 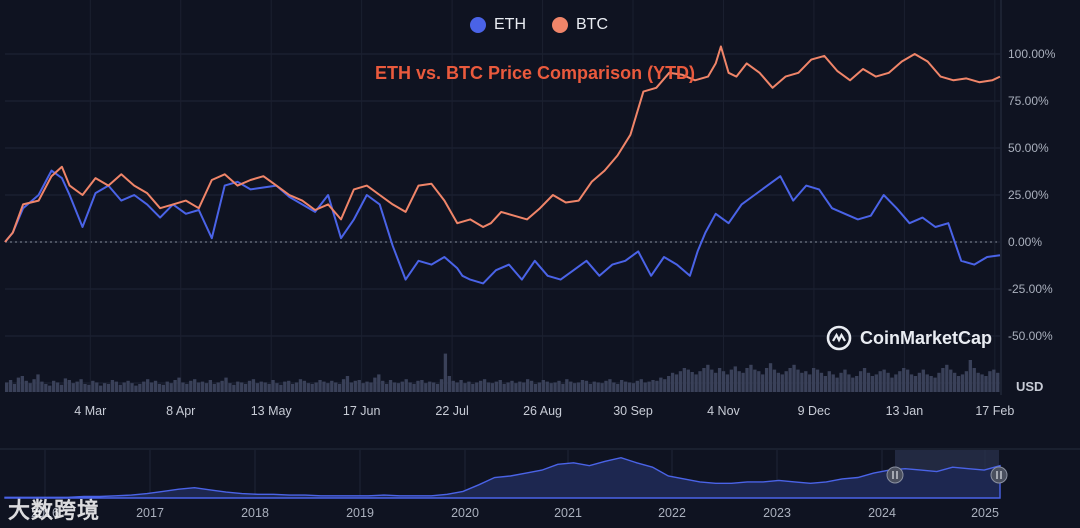 What do you see at coordinates (895, 475) in the screenshot?
I see `navigator-left-handle` at bounding box center [895, 475].